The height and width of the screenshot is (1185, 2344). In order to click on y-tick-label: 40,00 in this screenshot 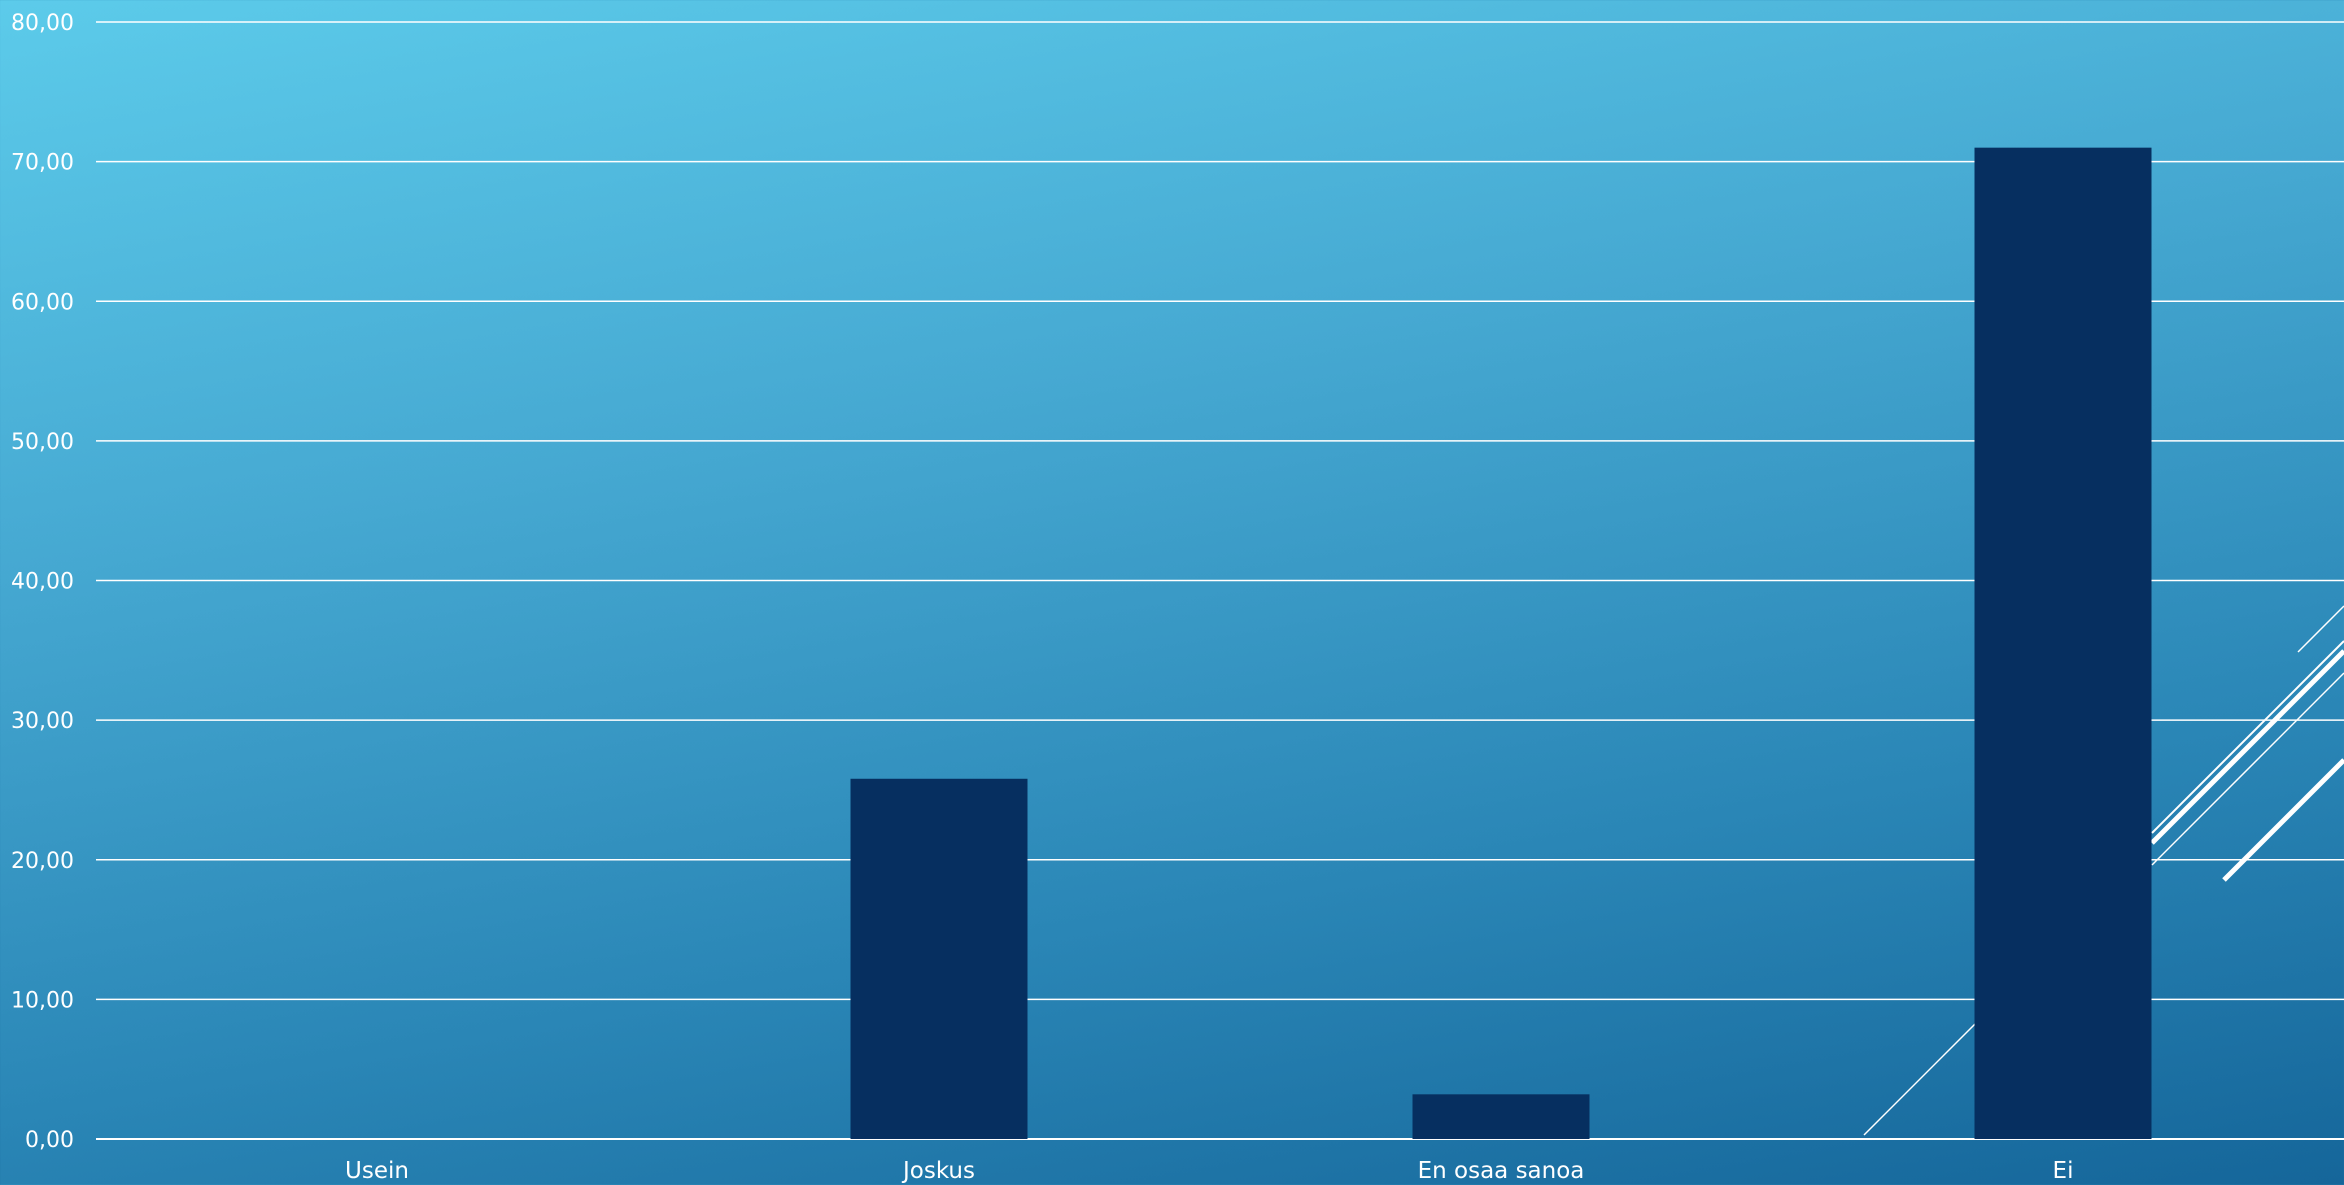, I will do `click(42, 582)`.